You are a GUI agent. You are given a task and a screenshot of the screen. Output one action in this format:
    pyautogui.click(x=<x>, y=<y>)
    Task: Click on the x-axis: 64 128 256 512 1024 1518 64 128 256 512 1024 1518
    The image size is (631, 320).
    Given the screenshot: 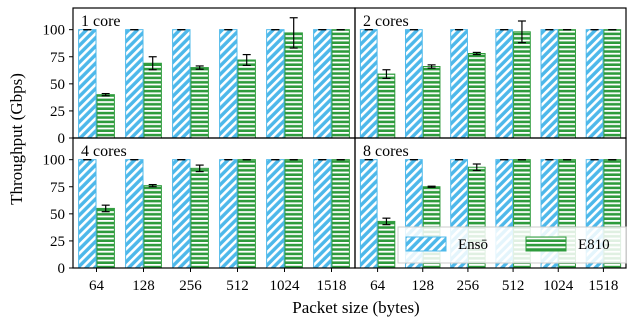 What is the action you would take?
    pyautogui.click(x=353, y=281)
    